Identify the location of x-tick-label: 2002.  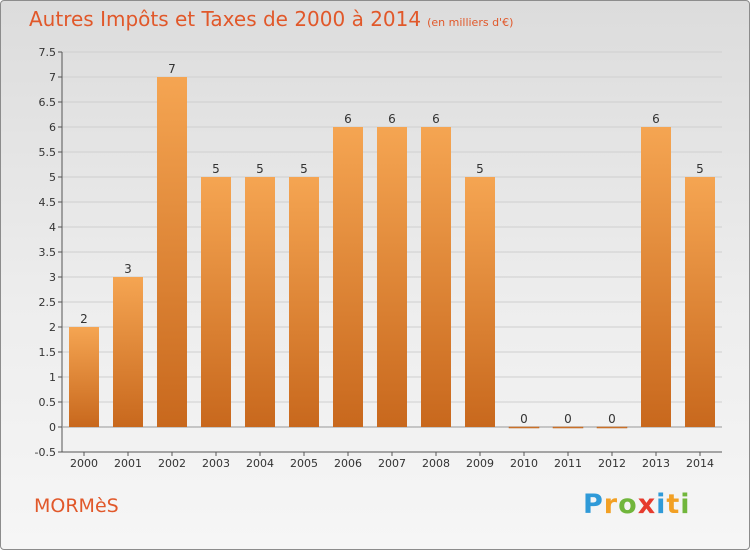
(172, 463).